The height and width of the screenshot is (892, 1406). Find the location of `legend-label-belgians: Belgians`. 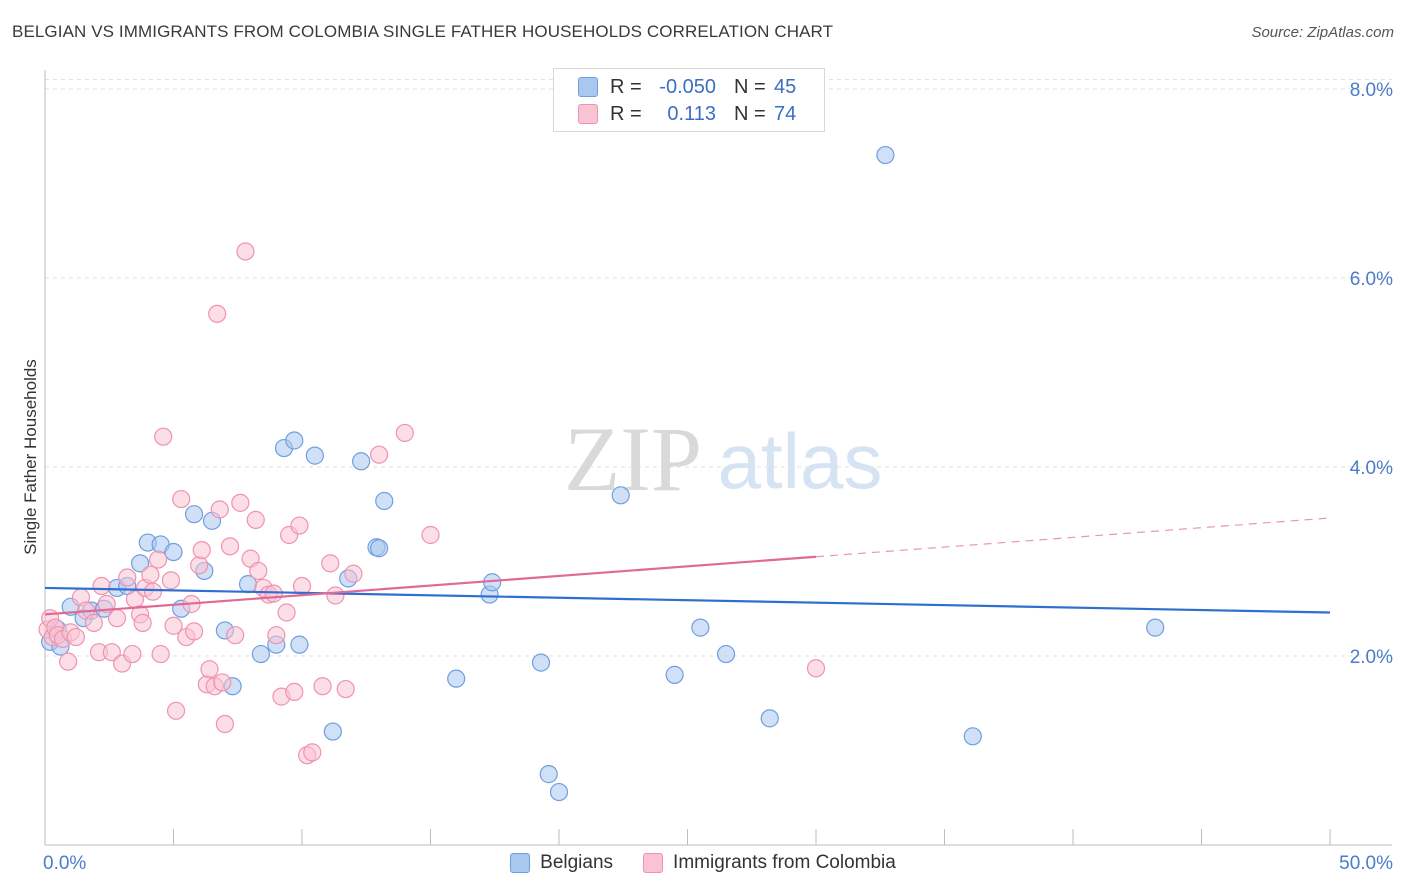

legend-label-belgians: Belgians is located at coordinates (577, 862).